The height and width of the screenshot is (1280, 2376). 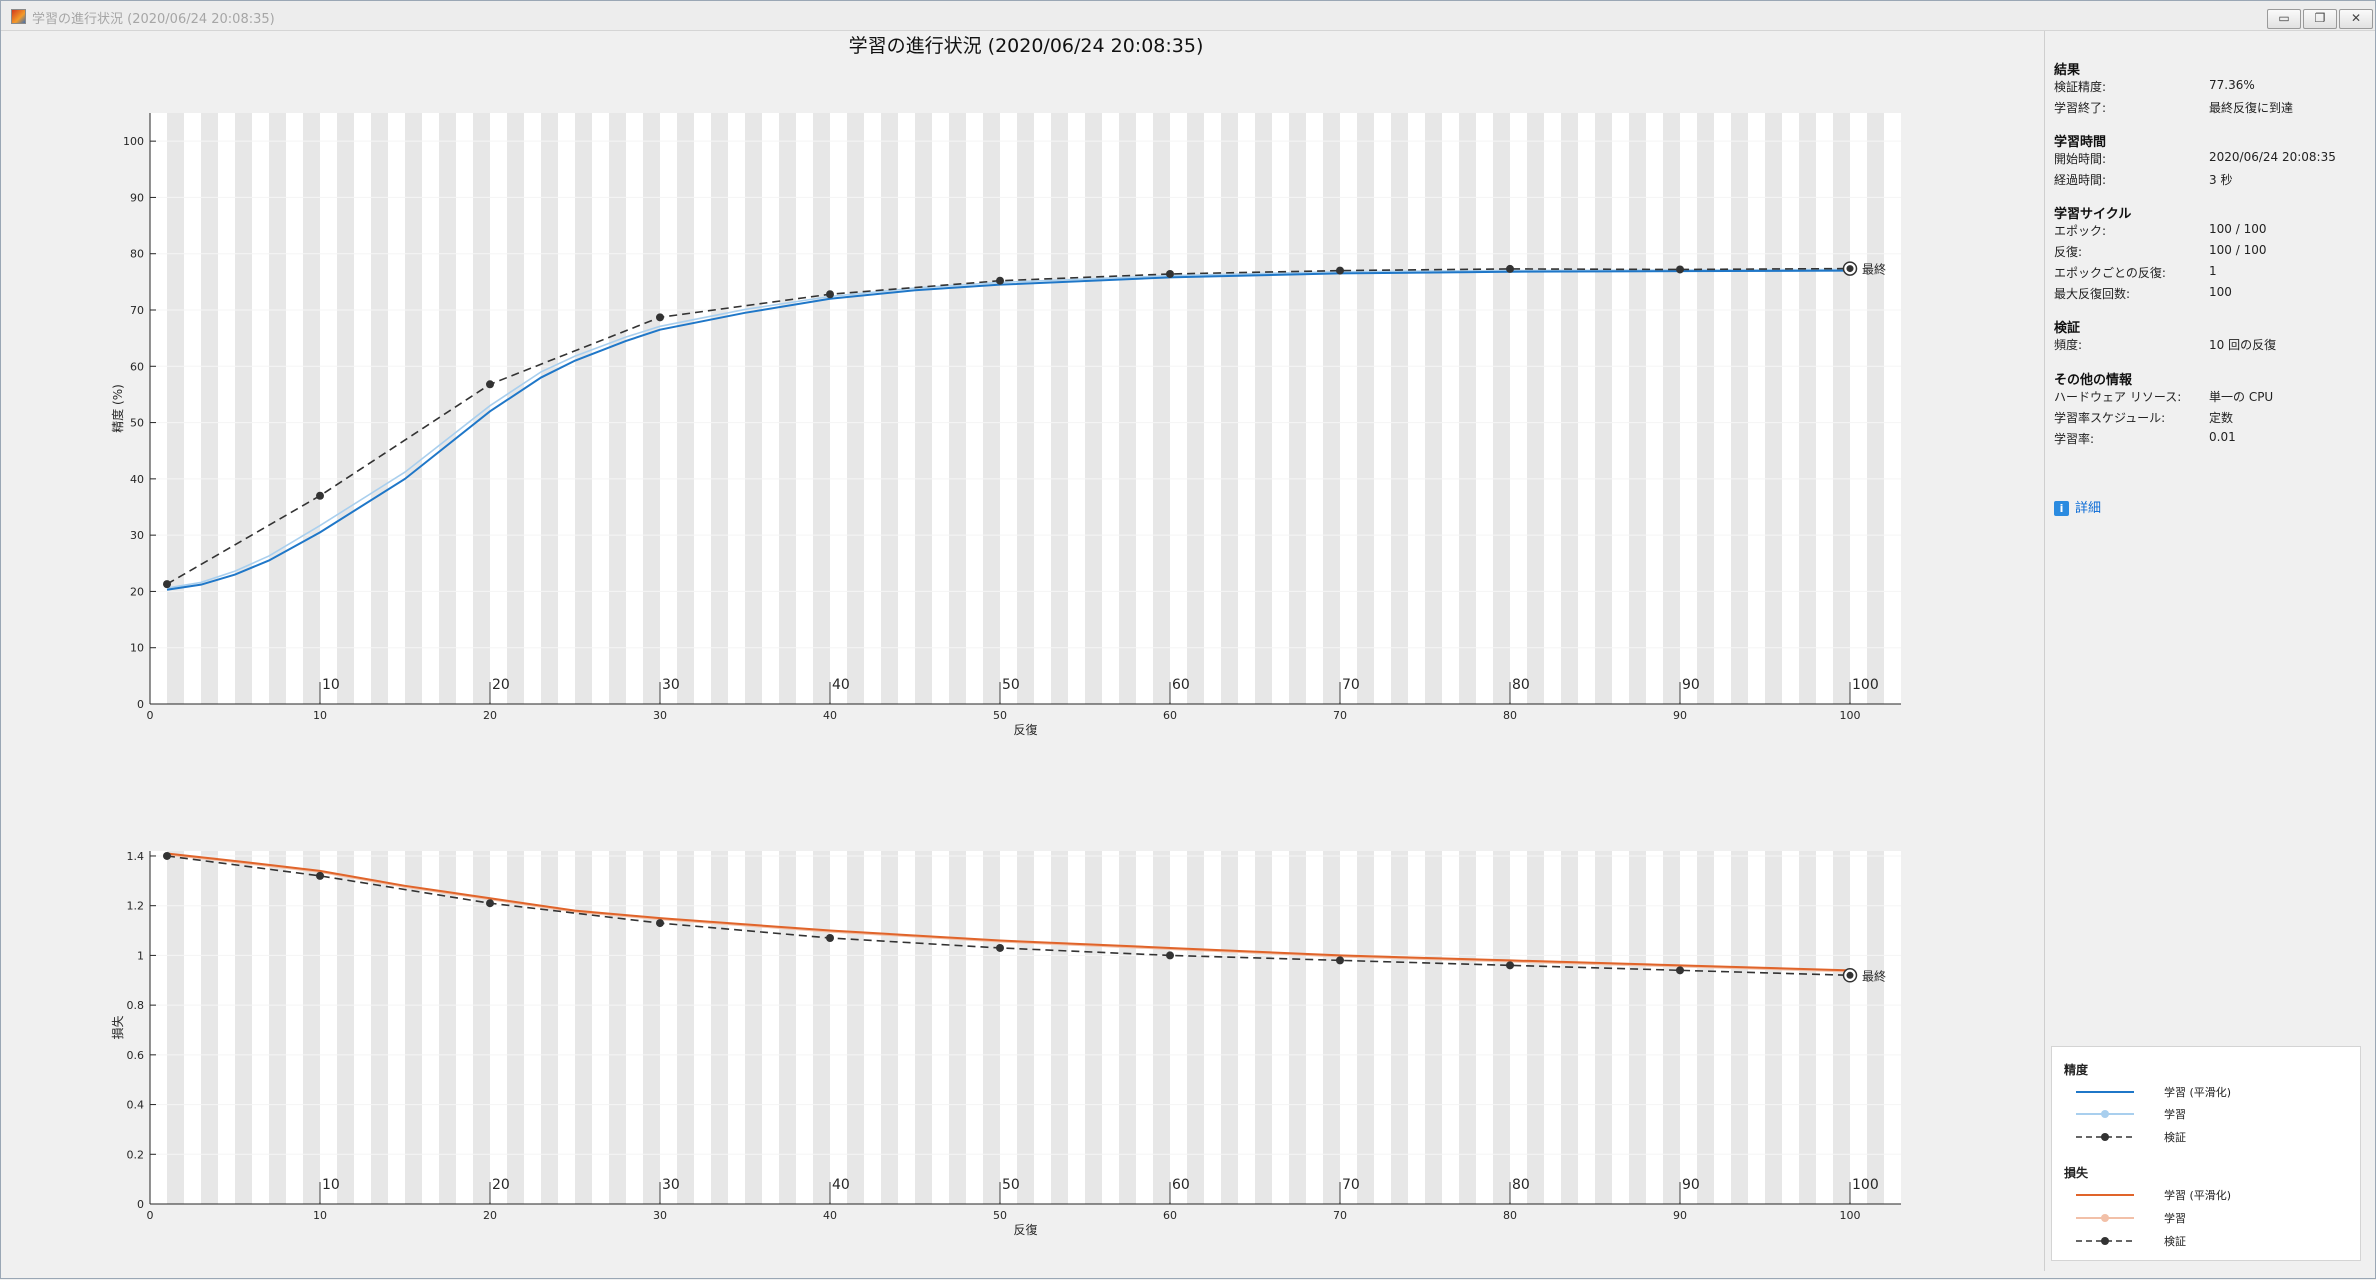 I want to click on info-key: 学習率スケジュール:, so click(x=2110, y=418).